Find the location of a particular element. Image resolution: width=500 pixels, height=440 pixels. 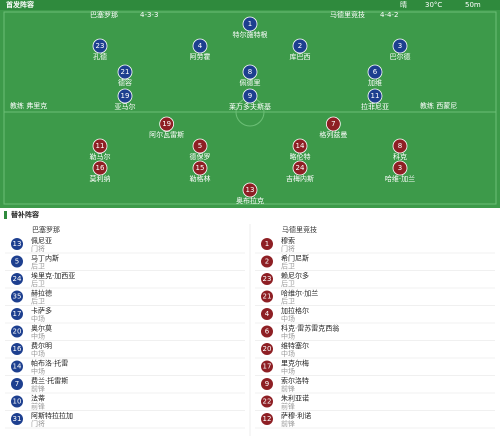

sub-number: 22 is located at coordinates (267, 402).